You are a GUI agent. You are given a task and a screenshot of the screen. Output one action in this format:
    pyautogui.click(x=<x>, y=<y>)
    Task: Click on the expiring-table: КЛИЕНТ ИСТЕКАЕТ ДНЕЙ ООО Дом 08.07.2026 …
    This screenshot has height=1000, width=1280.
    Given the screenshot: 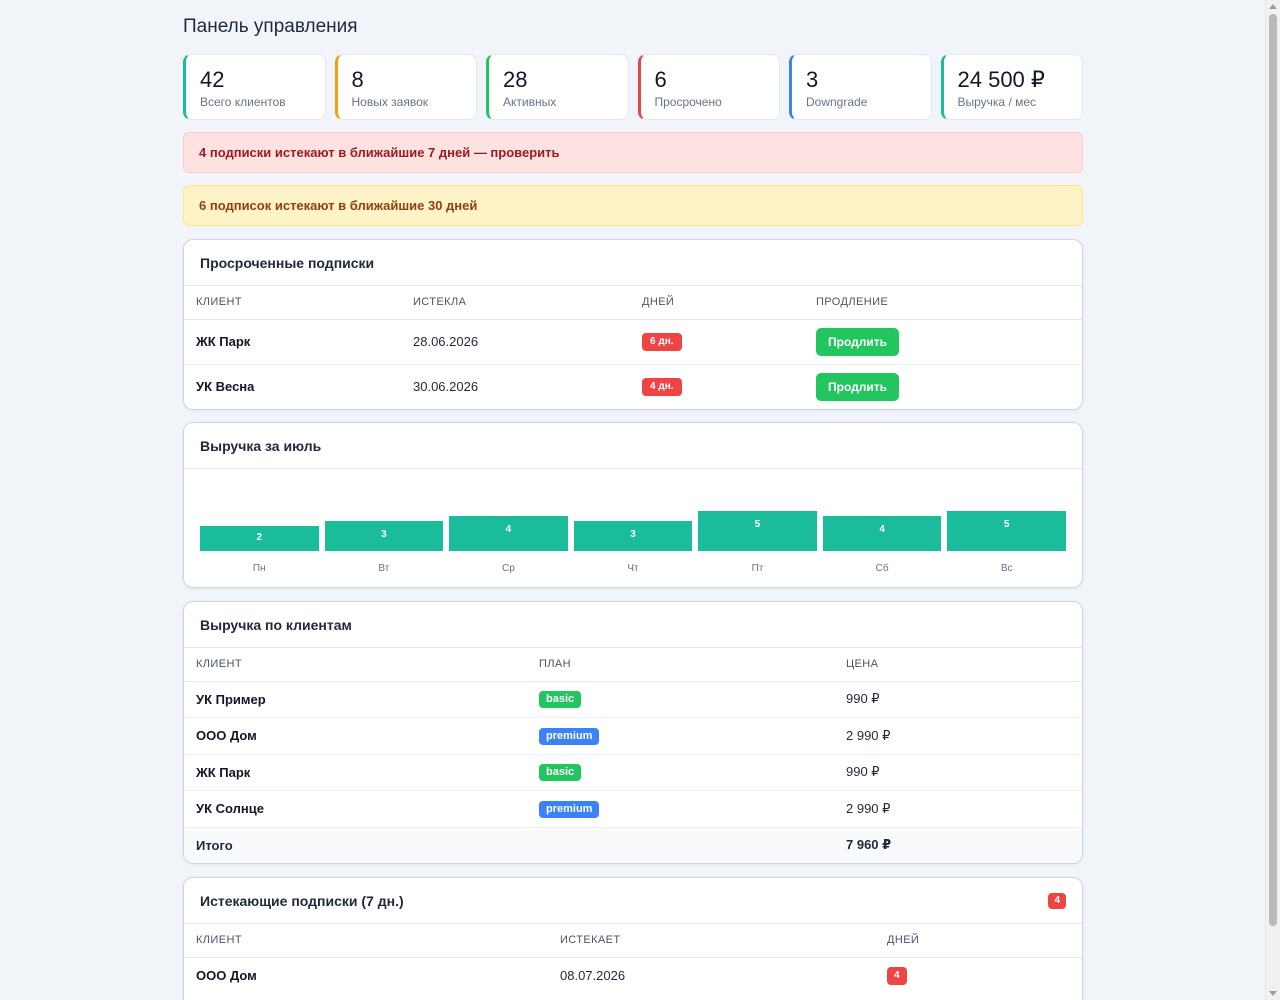 What is the action you would take?
    pyautogui.click(x=633, y=959)
    